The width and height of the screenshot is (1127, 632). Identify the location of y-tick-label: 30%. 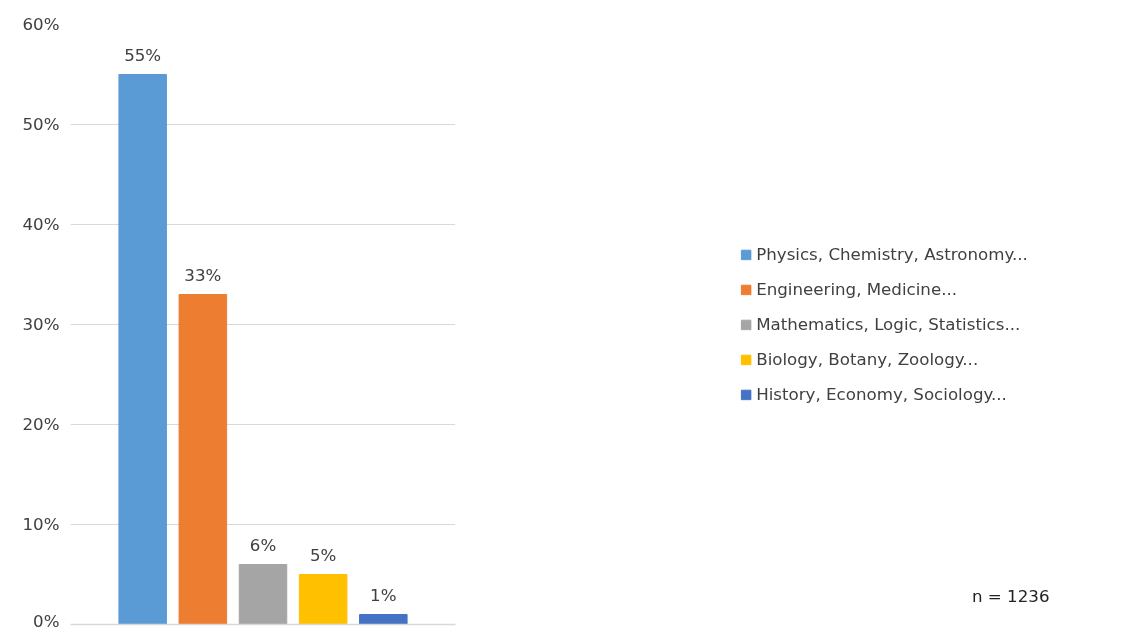
(41, 324).